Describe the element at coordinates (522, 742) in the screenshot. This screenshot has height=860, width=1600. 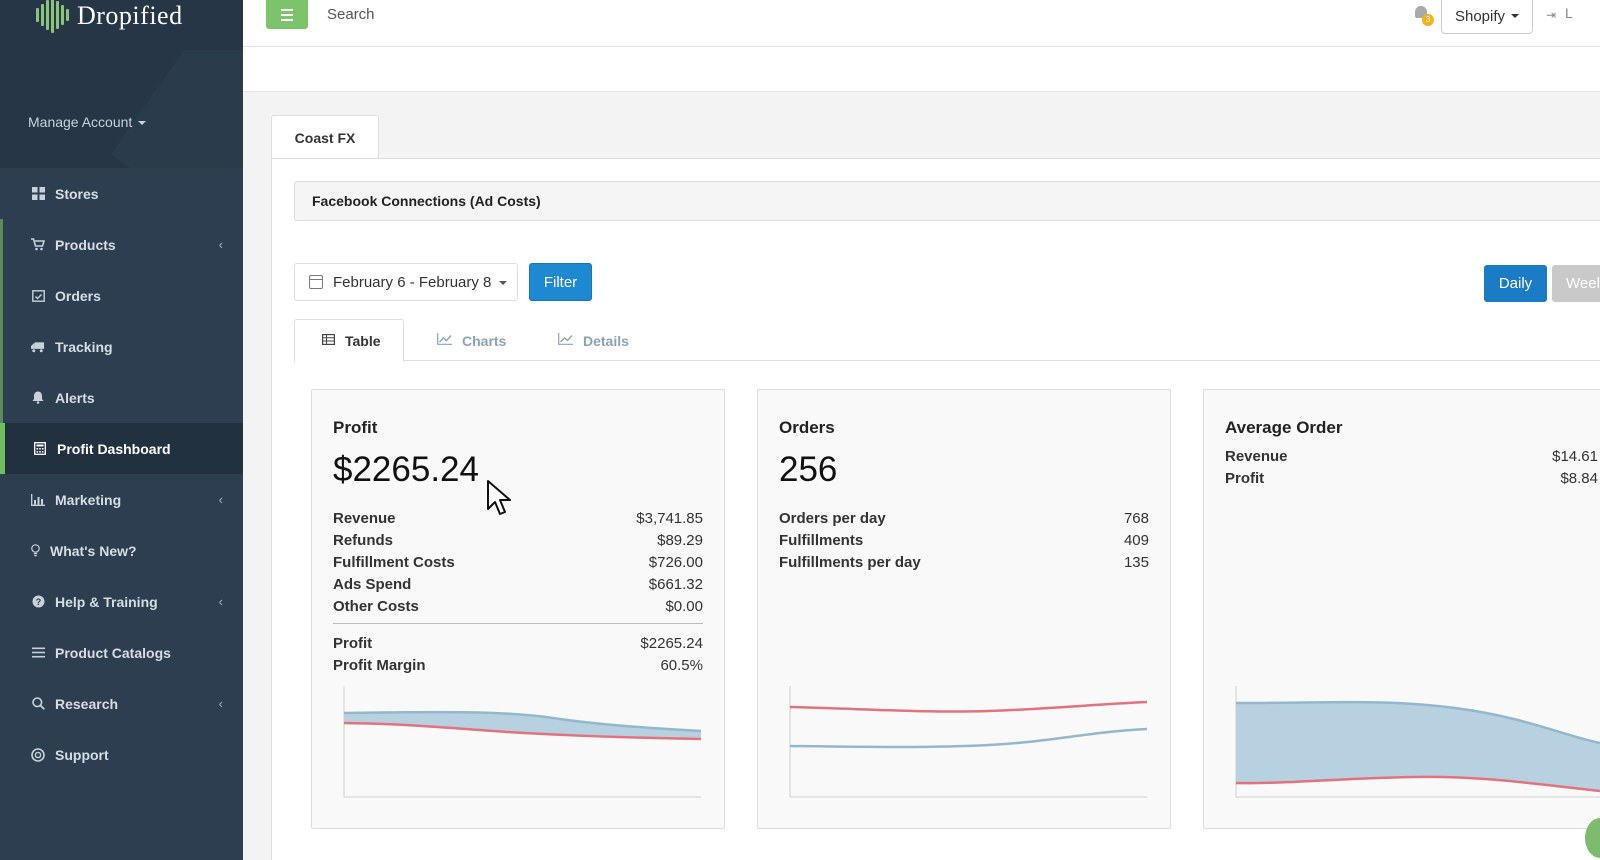
I see `profit-sparkline` at that location.